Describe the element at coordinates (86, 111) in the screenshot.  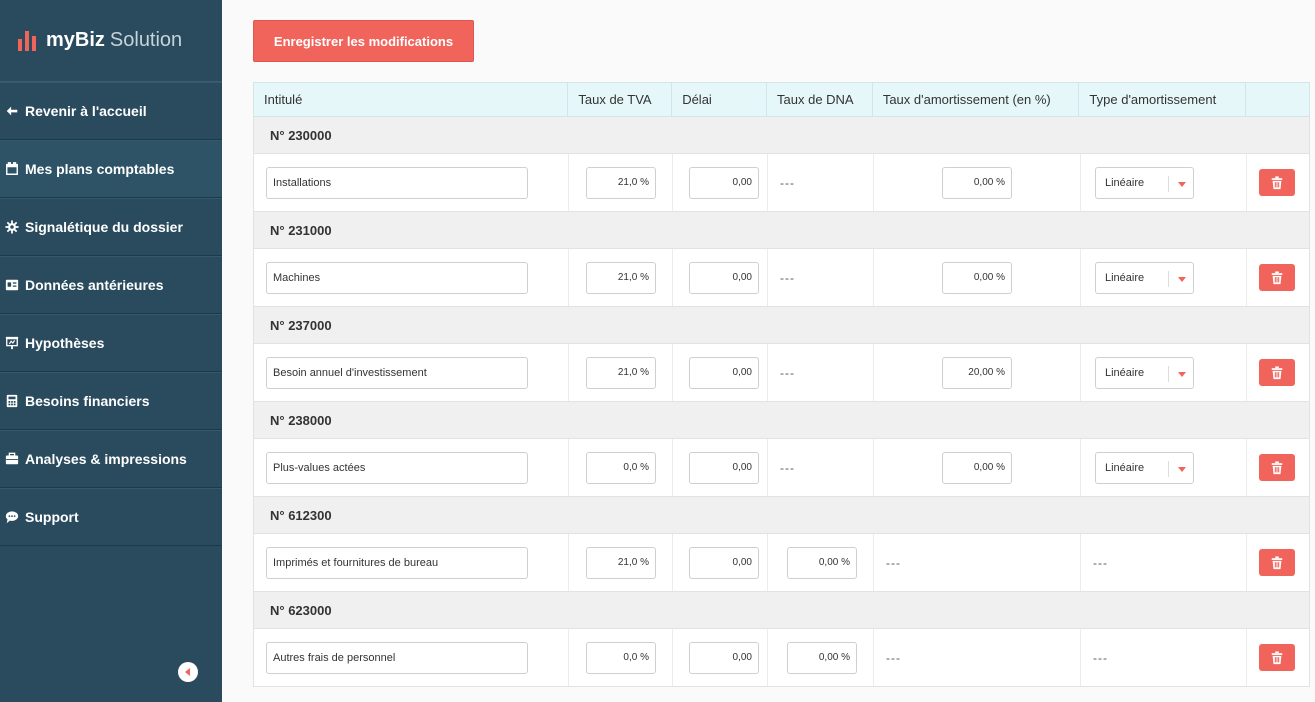
I see `sidebar-item-label: Revenir à l'accueil` at that location.